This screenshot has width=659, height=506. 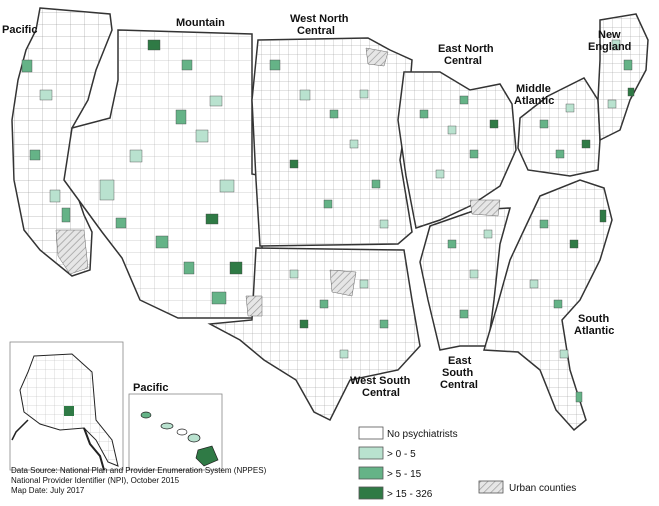 I want to click on label-enc-line1: East North, so click(x=466, y=49).